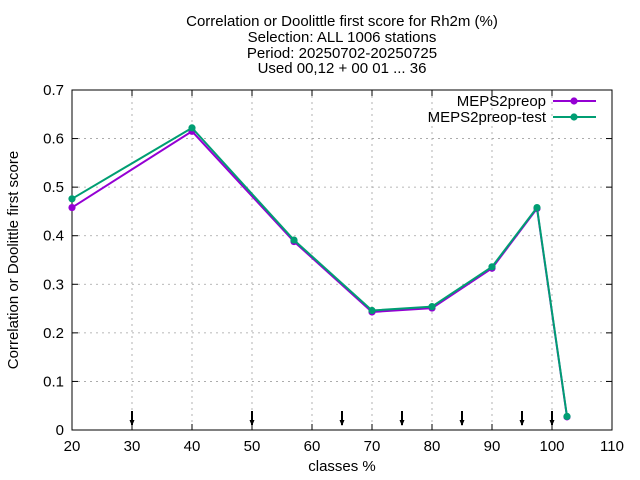 The height and width of the screenshot is (480, 640). I want to click on y-tick-label: 0.3, so click(53, 284).